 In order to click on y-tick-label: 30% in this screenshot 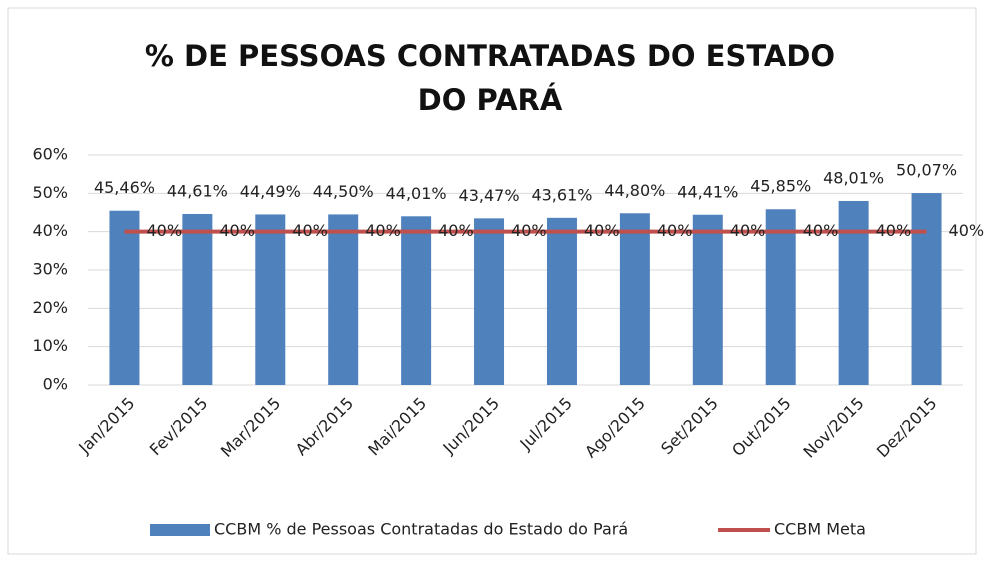, I will do `click(50, 269)`.